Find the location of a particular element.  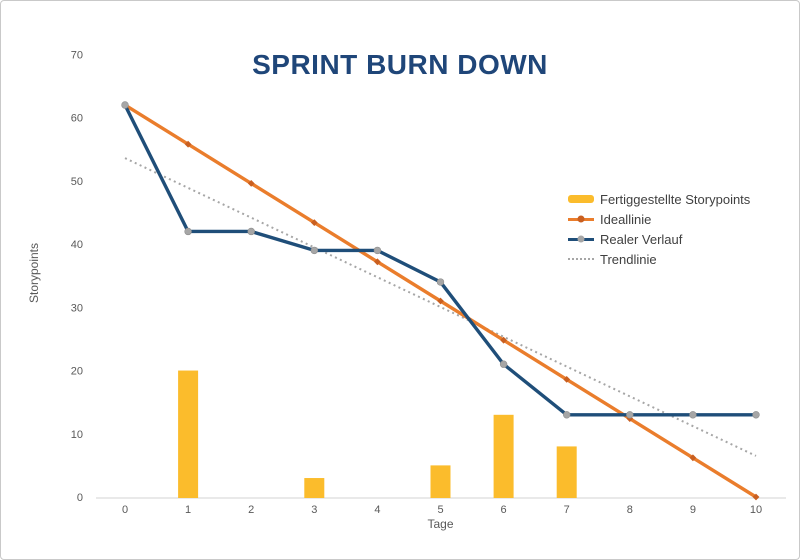

x-tick-label: 8 is located at coordinates (630, 510).